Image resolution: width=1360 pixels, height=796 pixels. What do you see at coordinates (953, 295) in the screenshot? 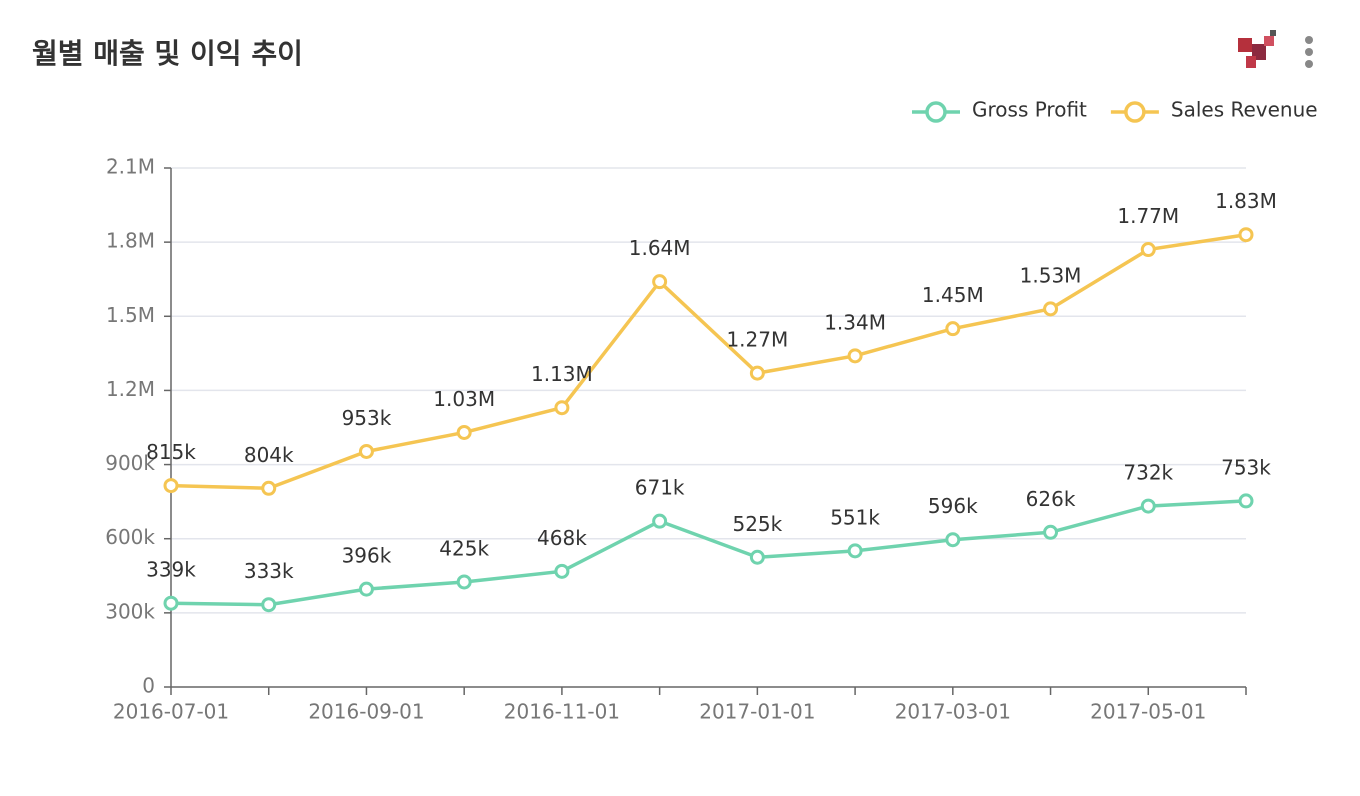
I see `data-label: 1.45M` at bounding box center [953, 295].